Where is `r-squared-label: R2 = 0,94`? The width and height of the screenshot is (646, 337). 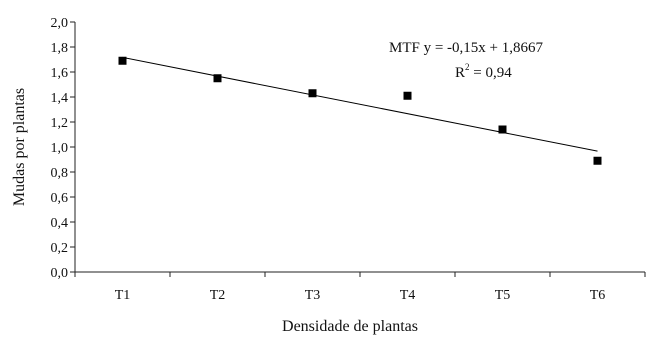
r-squared-label: R2 = 0,94 is located at coordinates (483, 71).